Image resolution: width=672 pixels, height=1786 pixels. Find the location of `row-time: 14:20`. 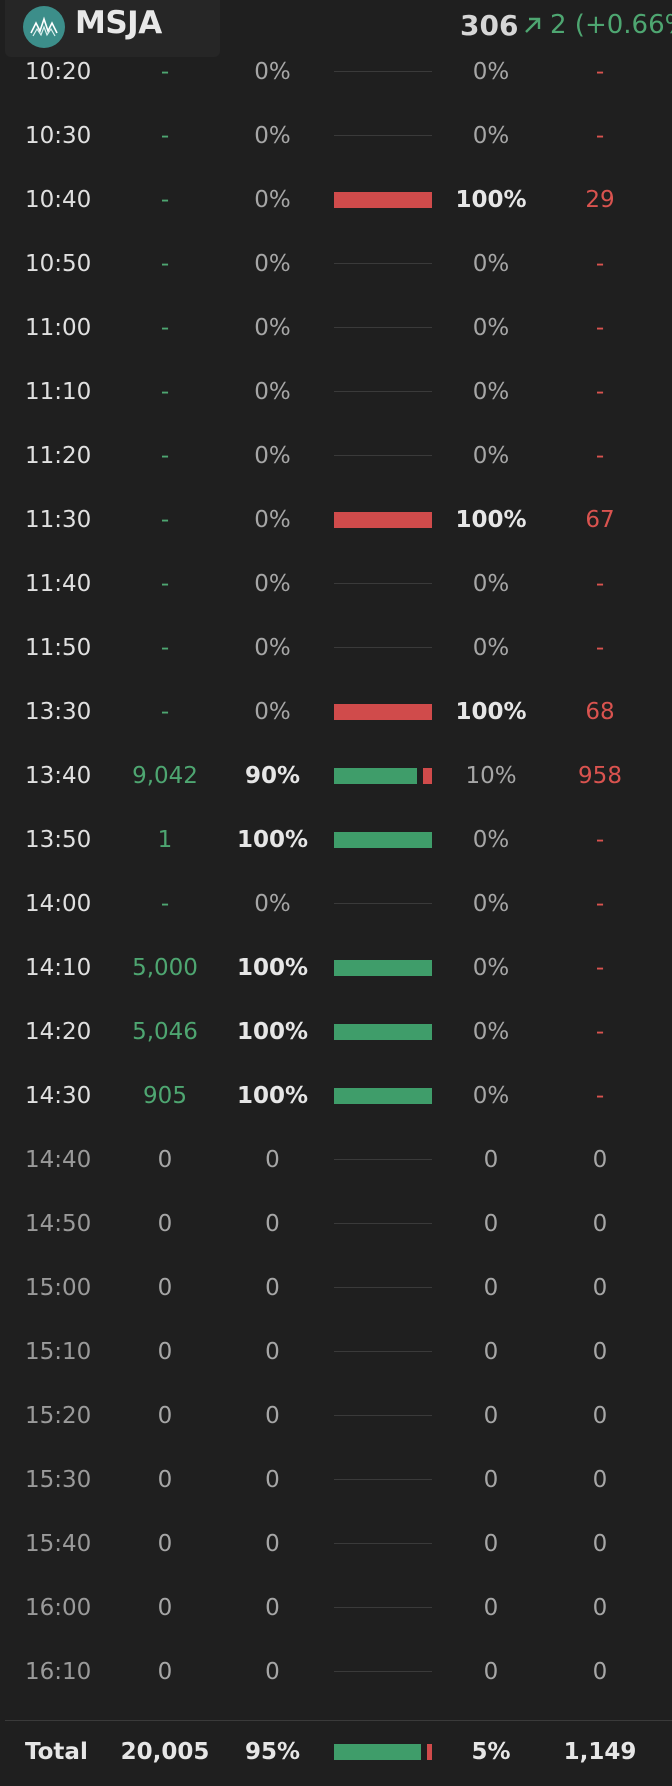

row-time: 14:20 is located at coordinates (58, 1032).